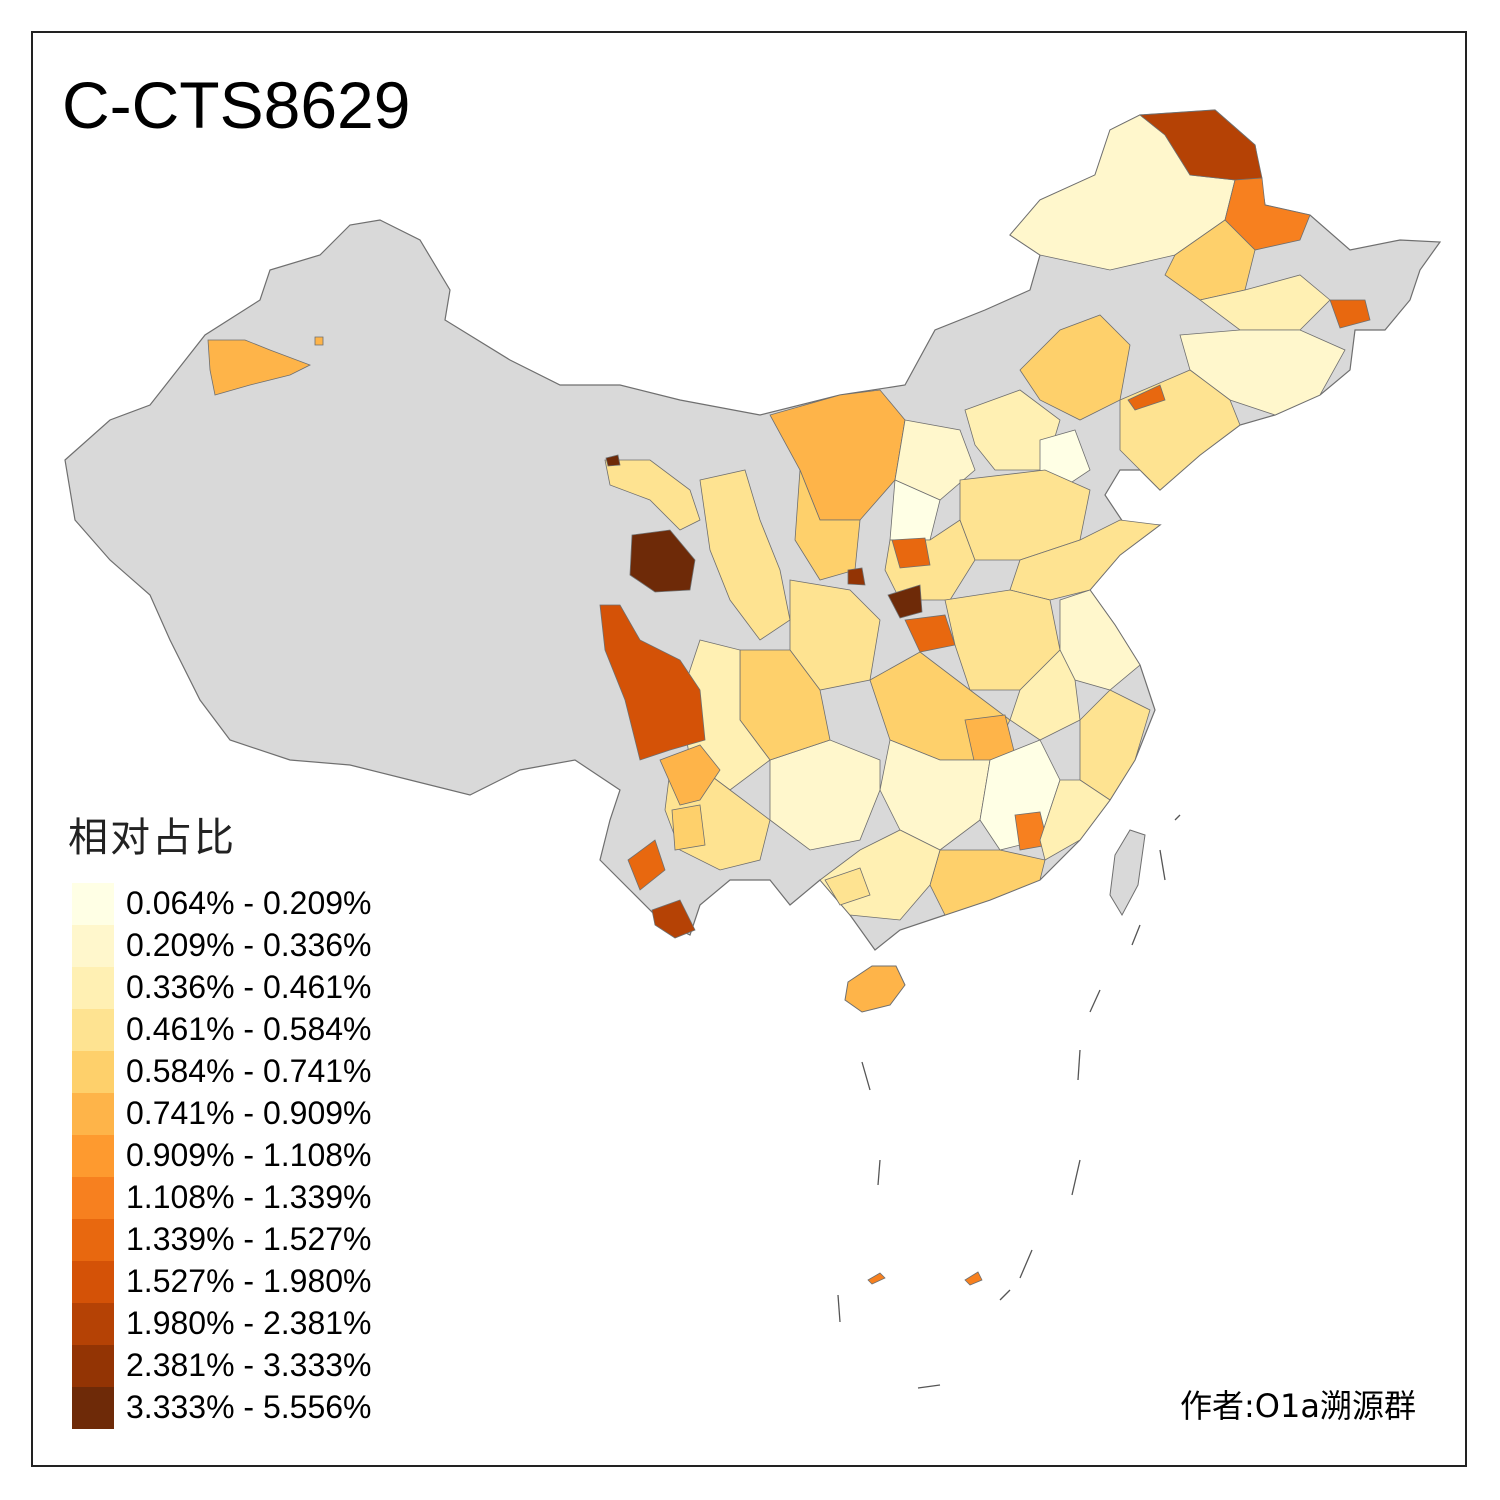 The height and width of the screenshot is (1500, 1500). What do you see at coordinates (935, 460) in the screenshot?
I see `region-hohhot` at bounding box center [935, 460].